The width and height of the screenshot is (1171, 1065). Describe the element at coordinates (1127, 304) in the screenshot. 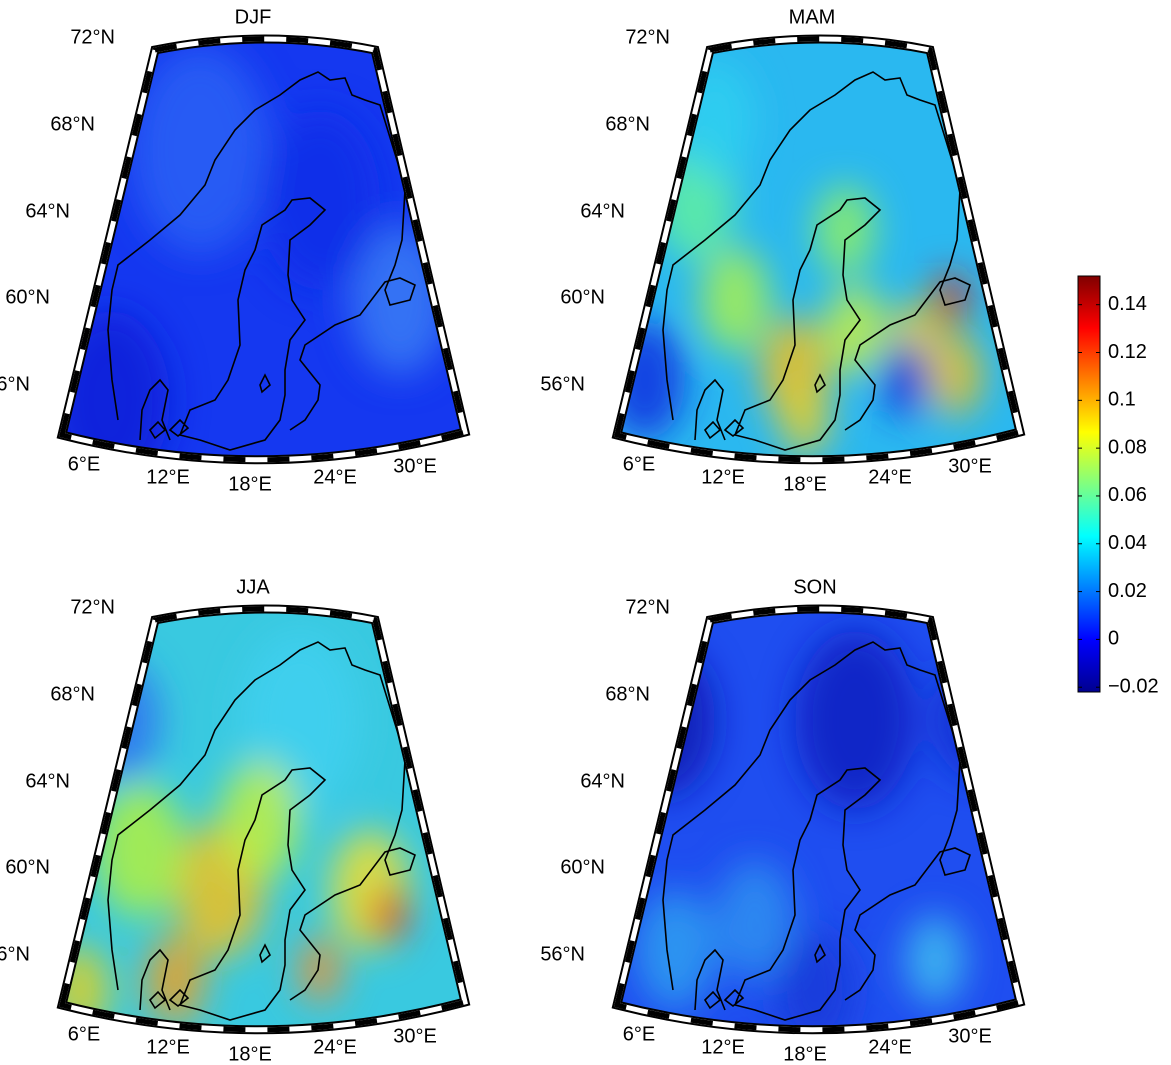

I see `colorbar-label: 0.14` at that location.